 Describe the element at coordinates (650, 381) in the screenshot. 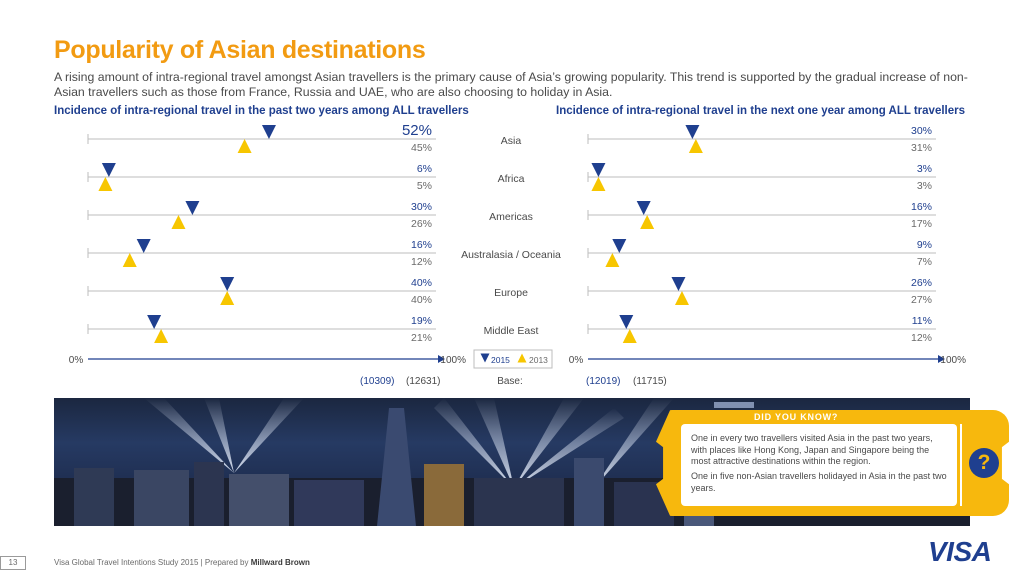

I see `base-2013: (11715)` at that location.